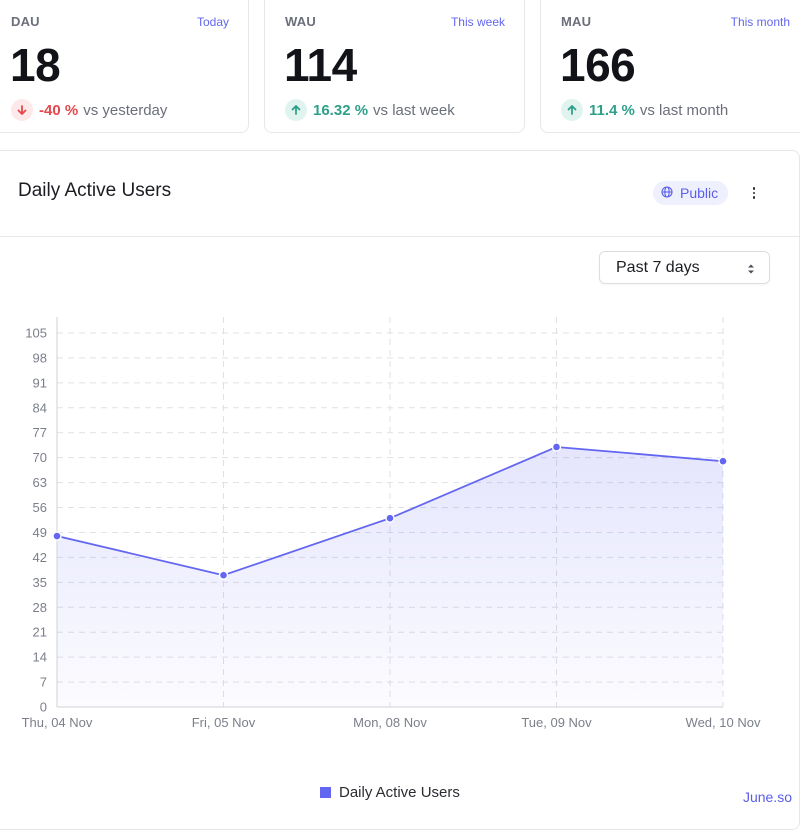 The width and height of the screenshot is (800, 830). What do you see at coordinates (414, 110) in the screenshot?
I see `wau-change-suffix: vs last week` at bounding box center [414, 110].